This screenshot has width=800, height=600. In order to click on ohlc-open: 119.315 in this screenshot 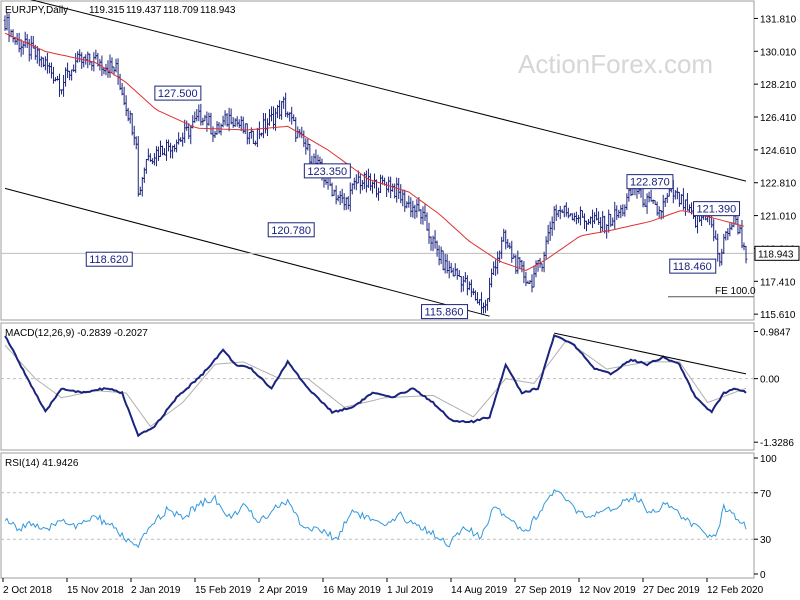, I will do `click(107, 10)`.